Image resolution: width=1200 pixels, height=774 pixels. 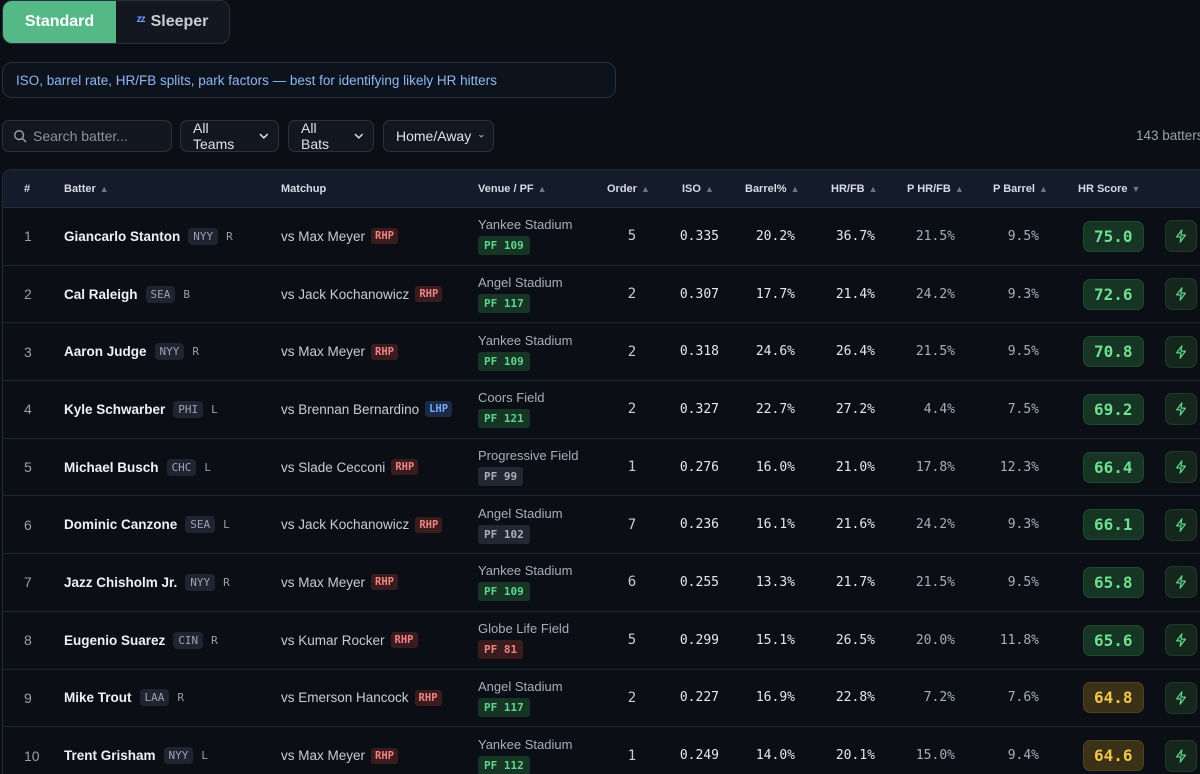 What do you see at coordinates (110, 756) in the screenshot?
I see `batter-name: Trent Grisham` at bounding box center [110, 756].